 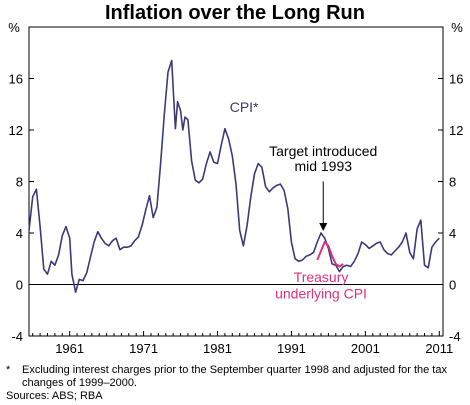 I want to click on y-tick-label-right: 0, so click(x=452, y=285).